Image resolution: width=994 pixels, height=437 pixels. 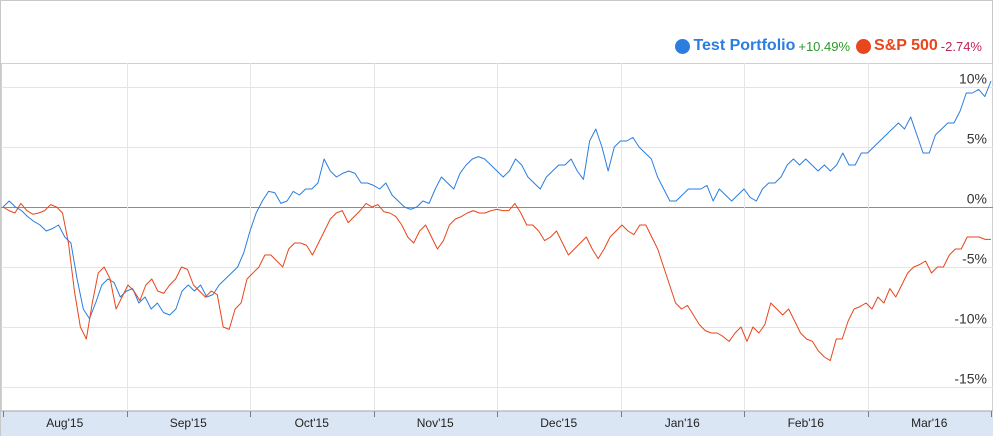 I want to click on y-tick-label: -5%, so click(x=974, y=259).